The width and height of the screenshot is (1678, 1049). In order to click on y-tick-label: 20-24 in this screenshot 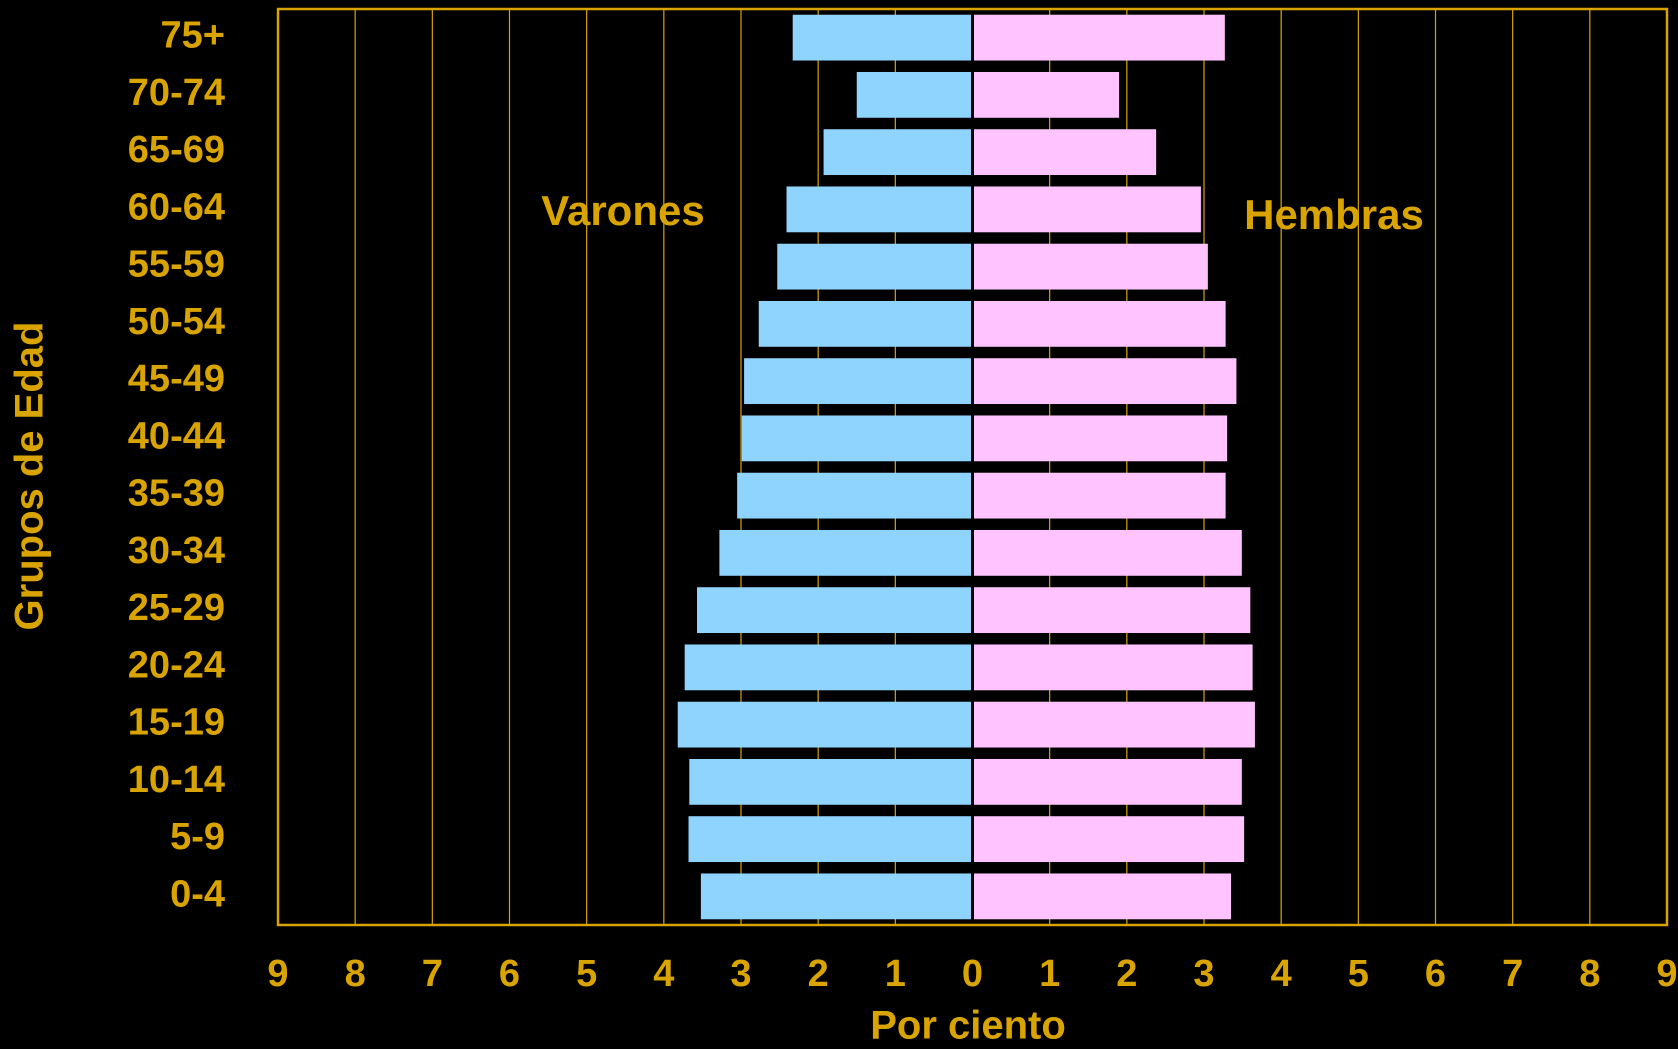, I will do `click(176, 665)`.